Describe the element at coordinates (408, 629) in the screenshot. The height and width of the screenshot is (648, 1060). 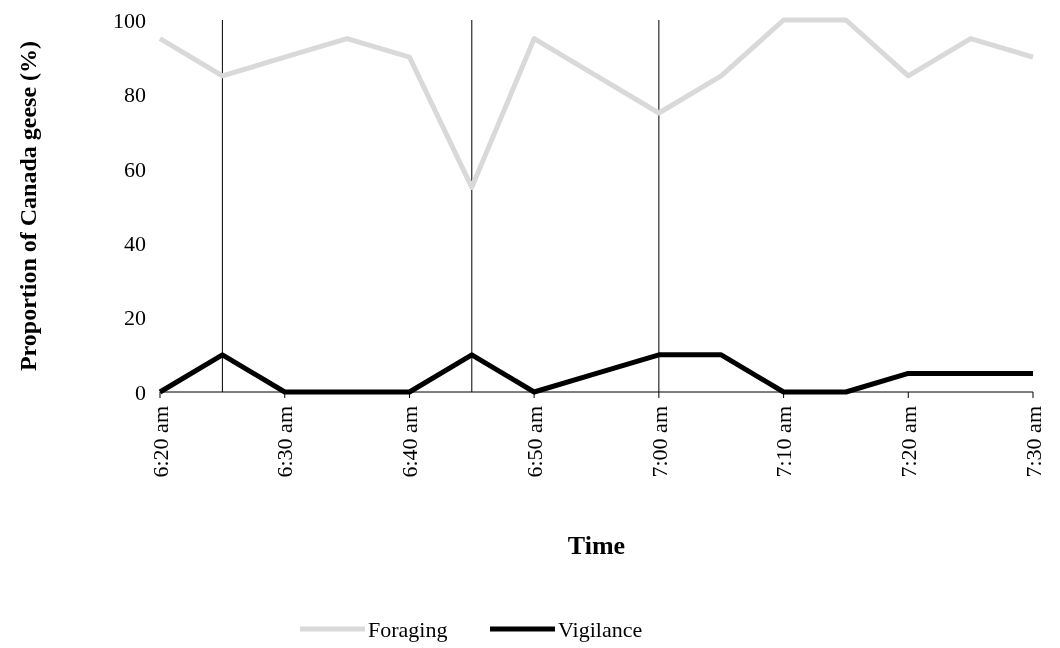
I see `legend-label: Foraging` at that location.